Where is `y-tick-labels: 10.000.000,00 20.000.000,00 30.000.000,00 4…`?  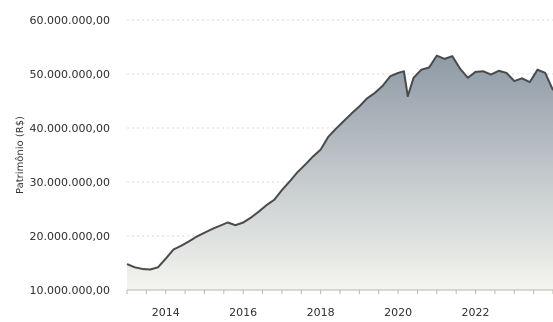 y-tick-labels: 10.000.000,00 20.000.000,00 30.000.000,00 4… is located at coordinates (70, 155).